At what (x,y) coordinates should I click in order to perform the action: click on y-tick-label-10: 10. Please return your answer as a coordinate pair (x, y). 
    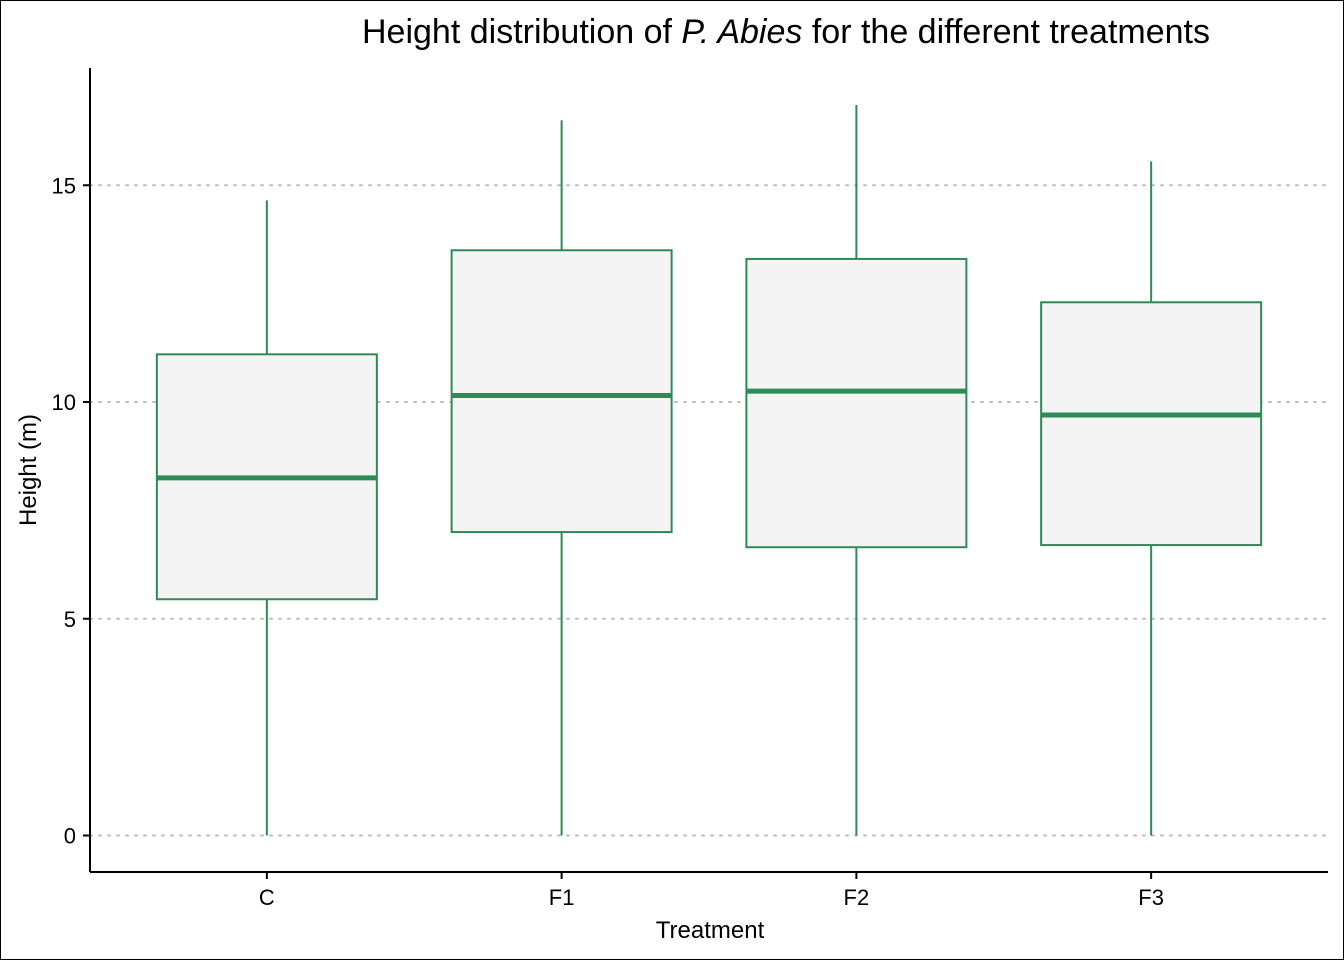
    Looking at the image, I should click on (64, 402).